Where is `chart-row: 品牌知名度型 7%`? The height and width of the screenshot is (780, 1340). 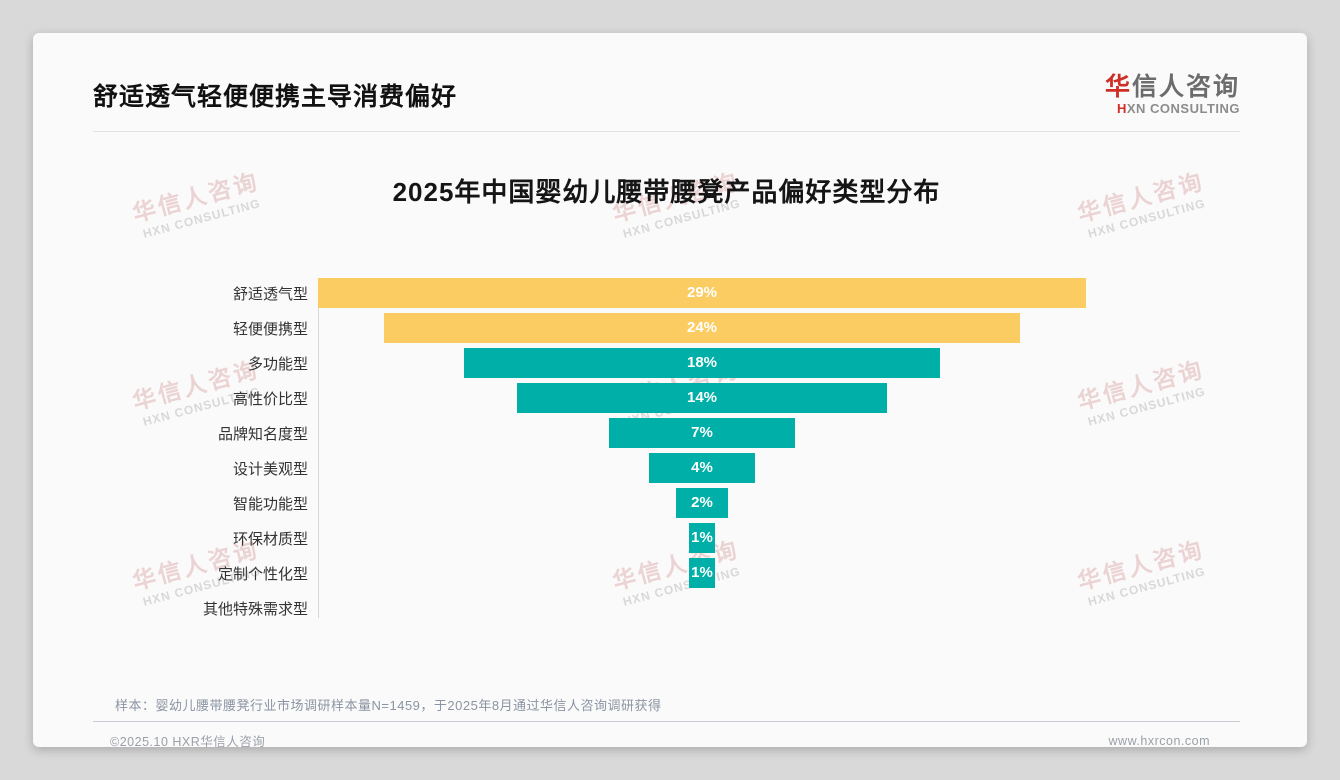
chart-row: 品牌知名度型 7% is located at coordinates (666, 433).